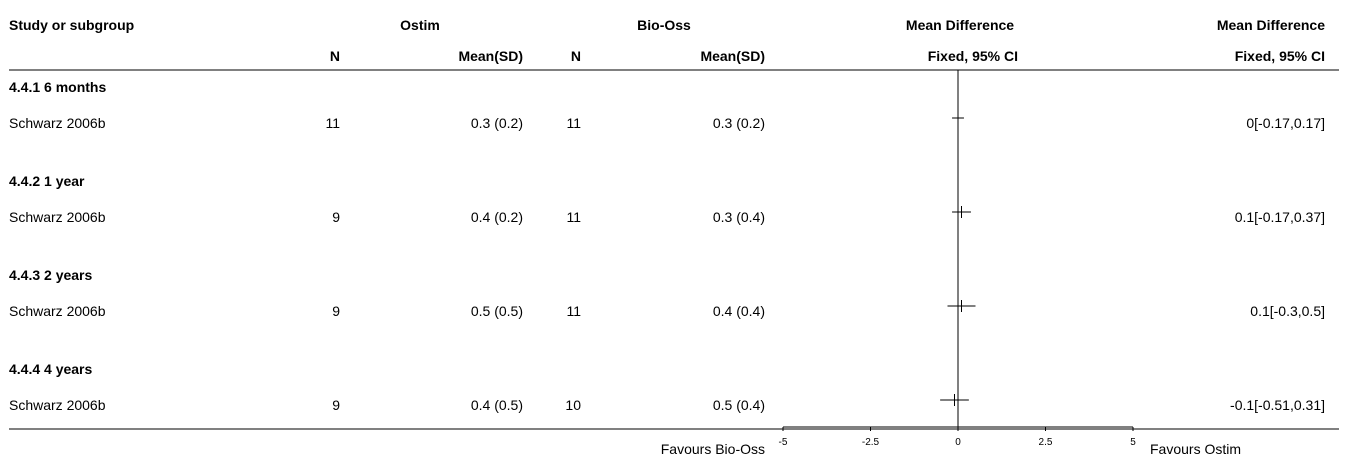 The height and width of the screenshot is (458, 1359). What do you see at coordinates (738, 123) in the screenshot?
I see `meansd-biooss: 0.3 (0.2)` at bounding box center [738, 123].